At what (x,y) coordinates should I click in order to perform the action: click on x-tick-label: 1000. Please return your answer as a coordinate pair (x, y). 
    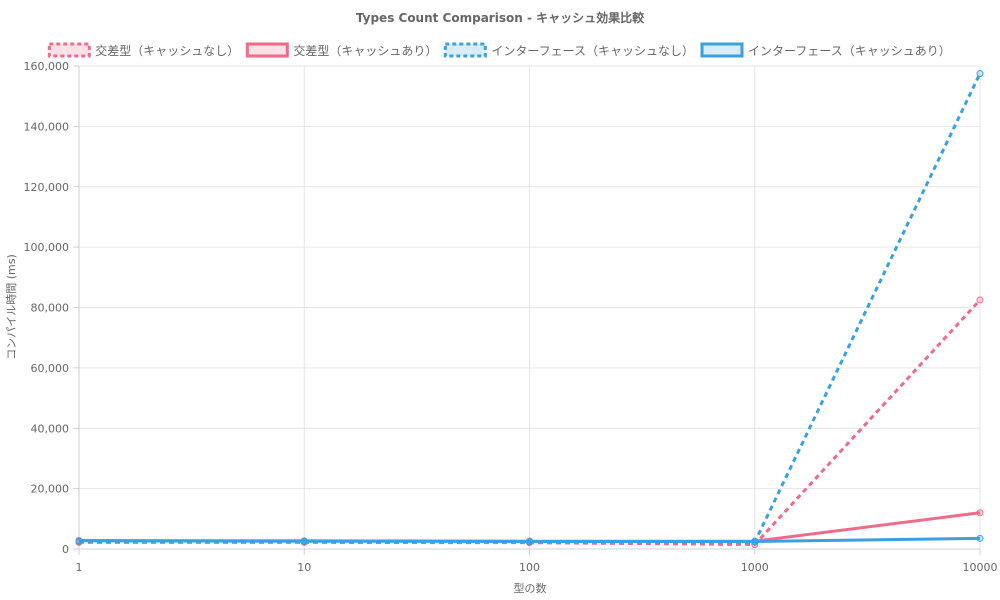
    Looking at the image, I should click on (755, 567).